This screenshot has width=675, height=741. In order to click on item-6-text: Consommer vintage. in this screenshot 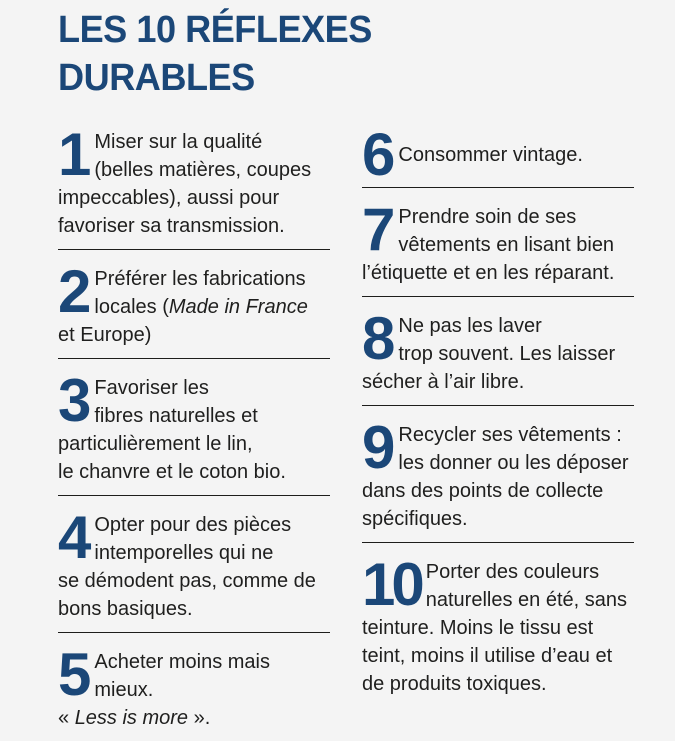, I will do `click(490, 155)`.